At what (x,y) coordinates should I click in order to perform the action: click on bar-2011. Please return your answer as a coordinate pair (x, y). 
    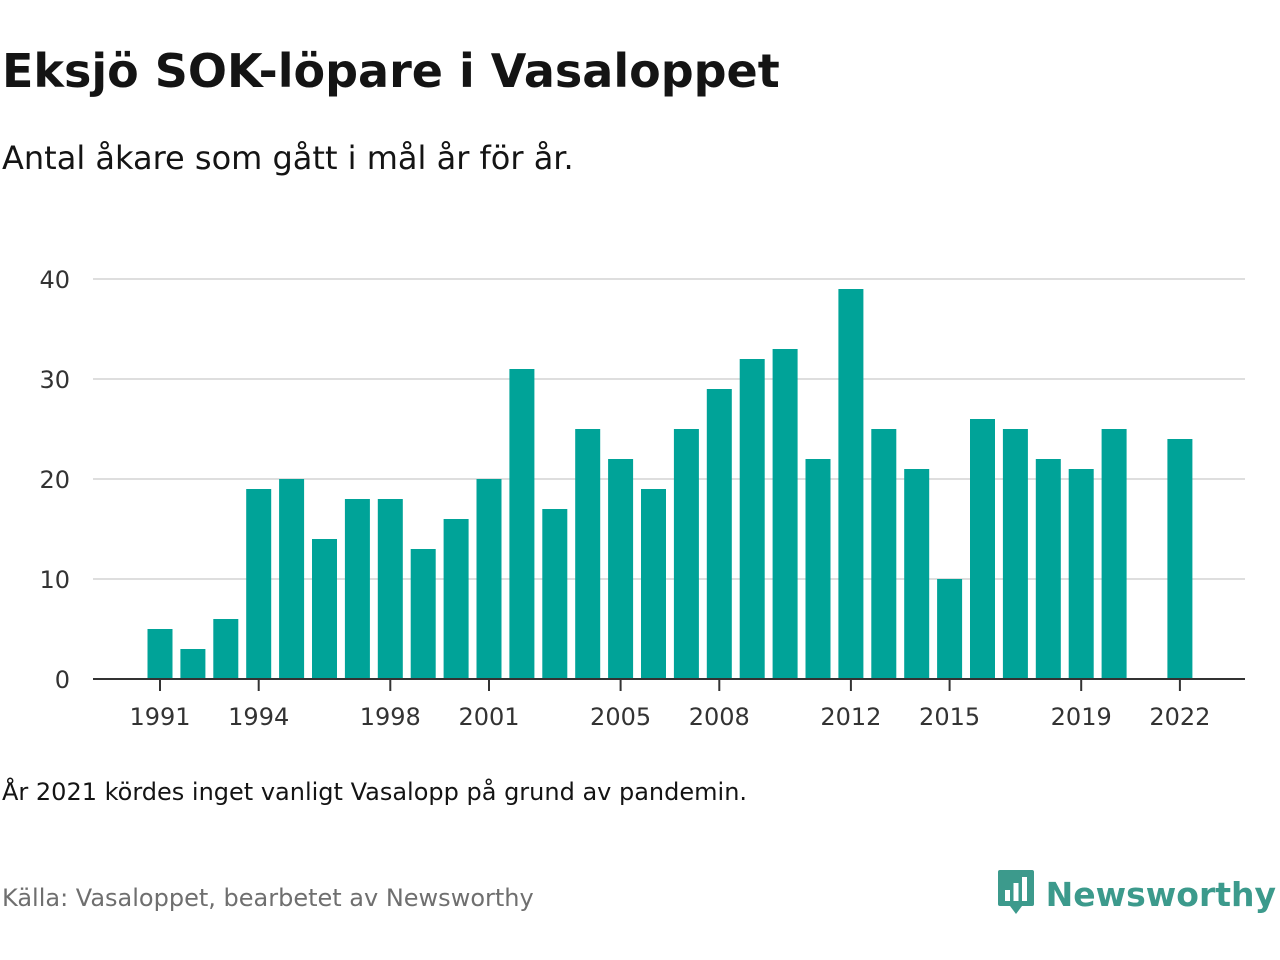
    Looking at the image, I should click on (818, 569).